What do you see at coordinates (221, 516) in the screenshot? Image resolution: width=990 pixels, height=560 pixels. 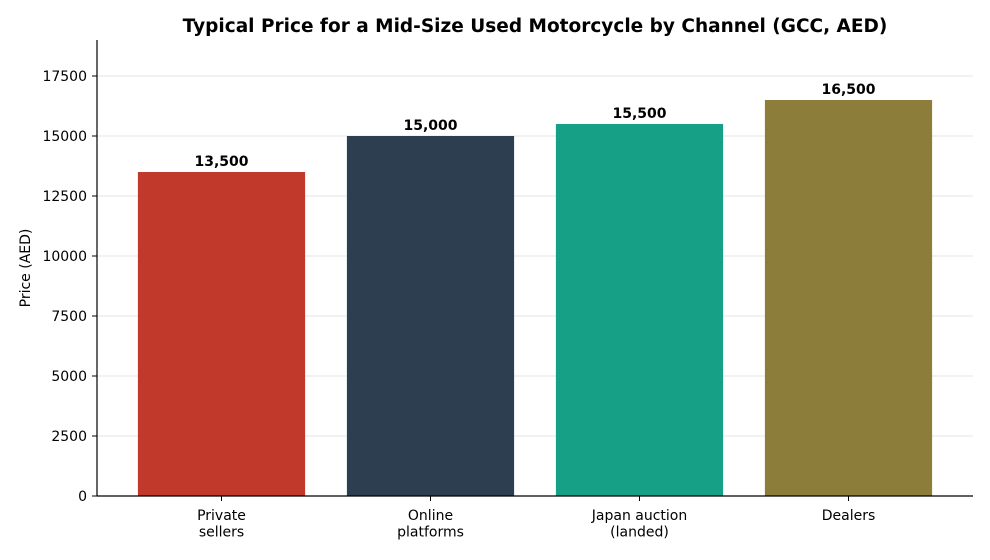 I see `x-tick-label: Private` at bounding box center [221, 516].